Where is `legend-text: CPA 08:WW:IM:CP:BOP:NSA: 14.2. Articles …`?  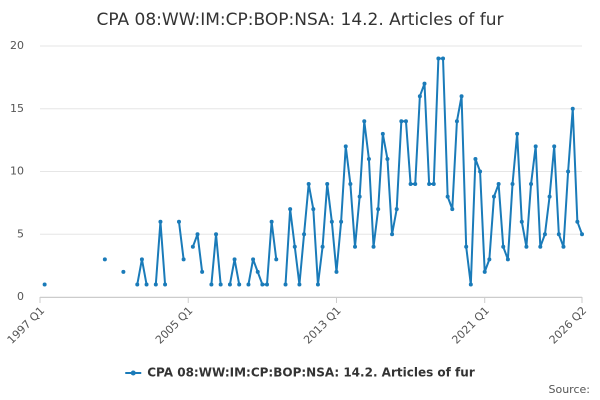
legend-text: CPA 08:WW:IM:CP:BOP:NSA: 14.2. Articles … is located at coordinates (311, 373).